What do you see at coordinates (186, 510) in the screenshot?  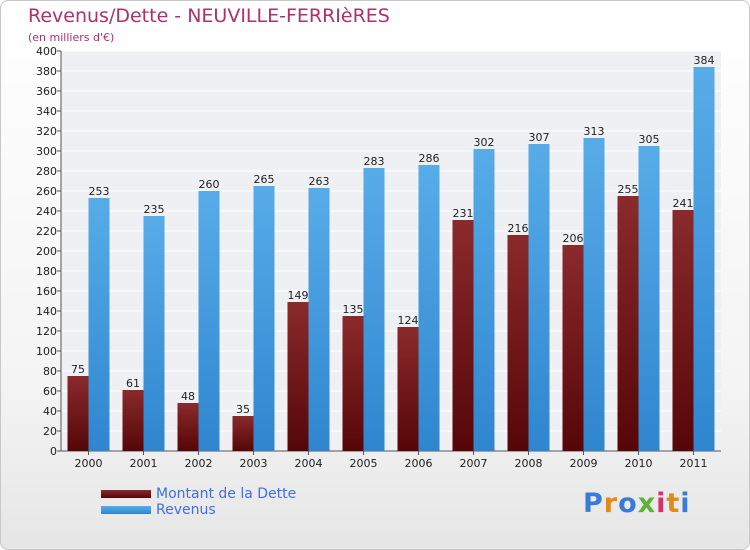 I see `legend-label-revenue: Revenus` at bounding box center [186, 510].